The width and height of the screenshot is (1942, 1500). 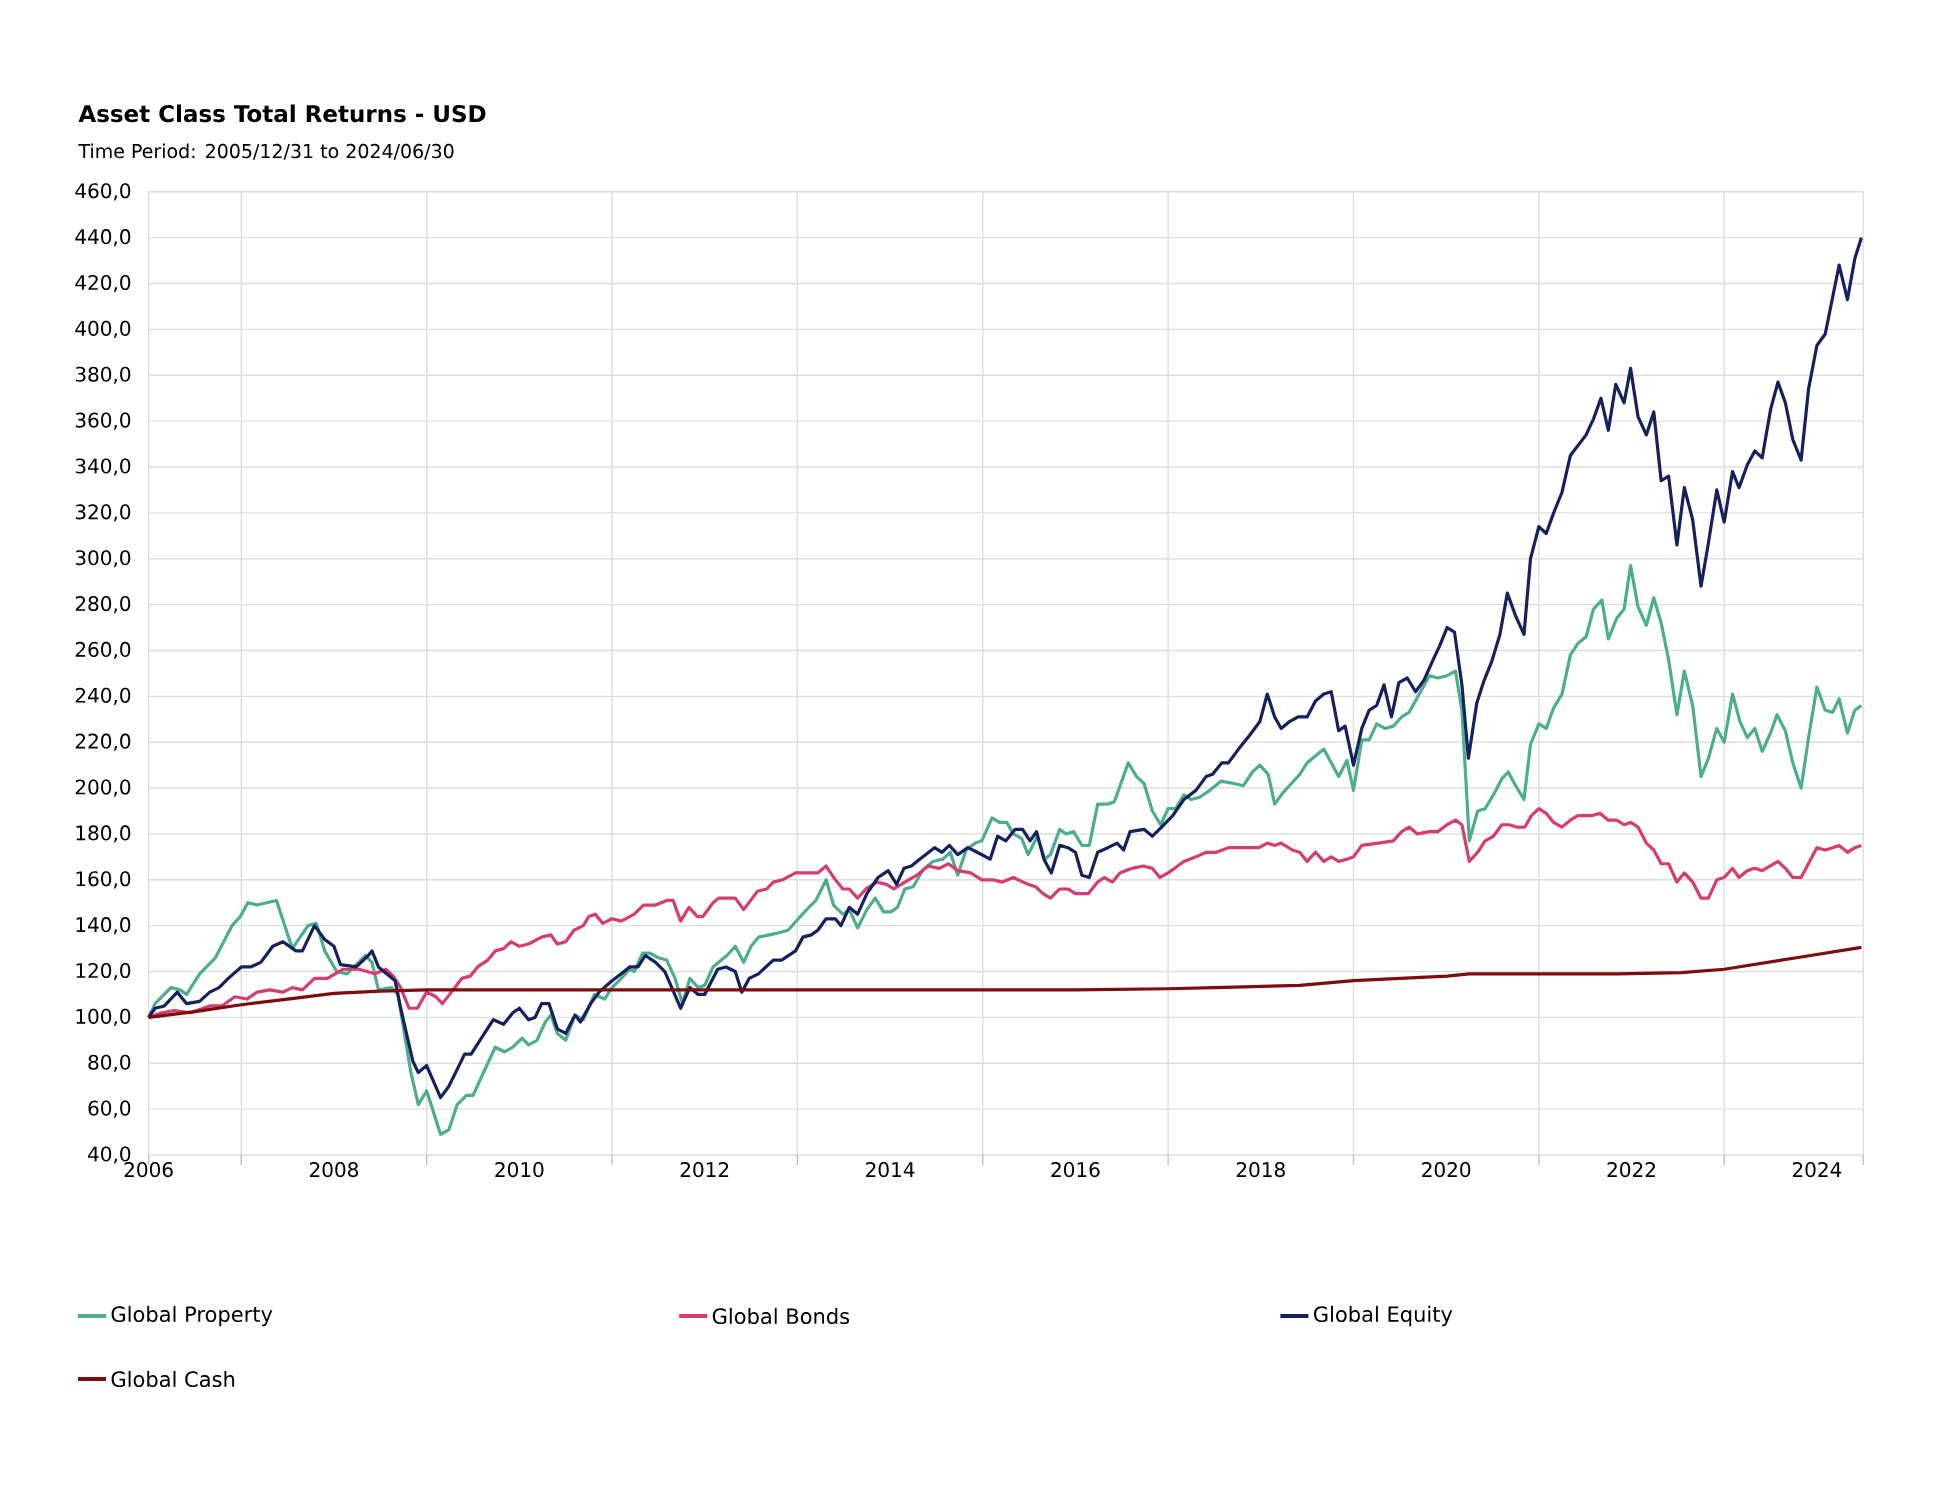 I want to click on y-tick-label: 140,0, so click(x=103, y=926).